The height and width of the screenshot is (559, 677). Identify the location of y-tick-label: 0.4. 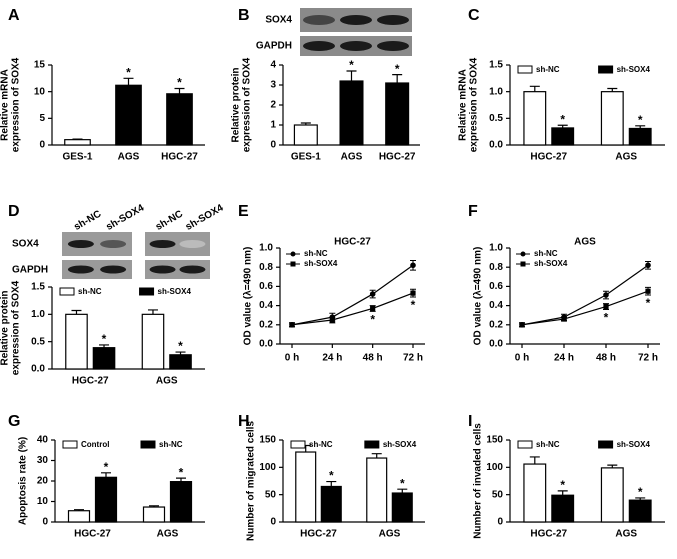
(496, 305).